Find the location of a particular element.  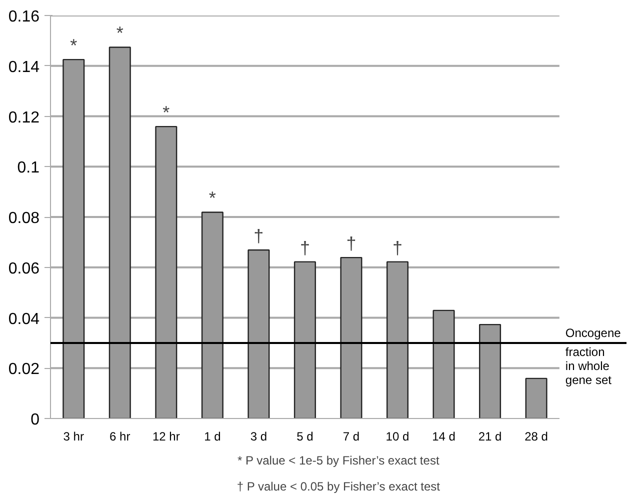

text: † P value < 0.05 by Fisher’s exact test is located at coordinates (338, 487).